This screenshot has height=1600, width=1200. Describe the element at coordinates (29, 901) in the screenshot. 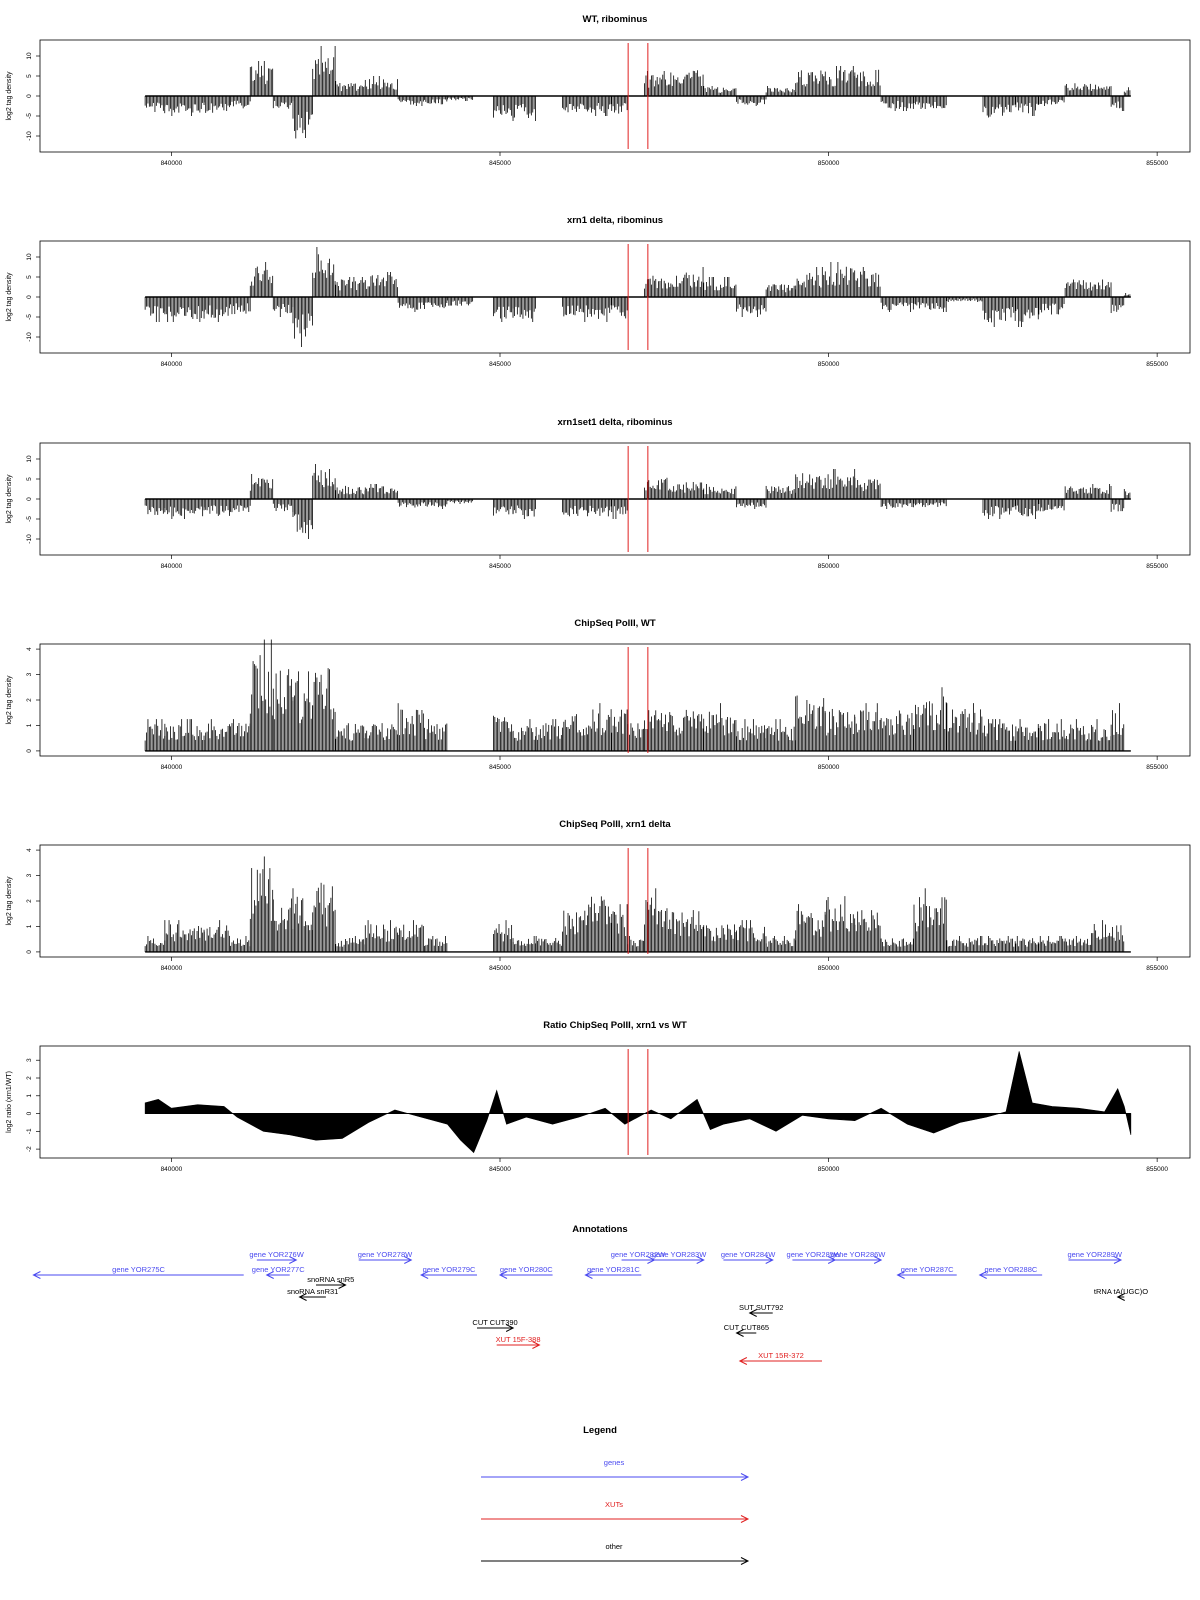

I see `y-tick-label: 2` at that location.